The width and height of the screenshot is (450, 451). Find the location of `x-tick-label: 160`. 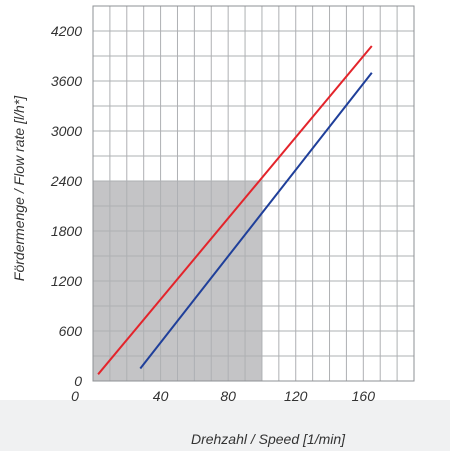

x-tick-label: 160 is located at coordinates (364, 396).